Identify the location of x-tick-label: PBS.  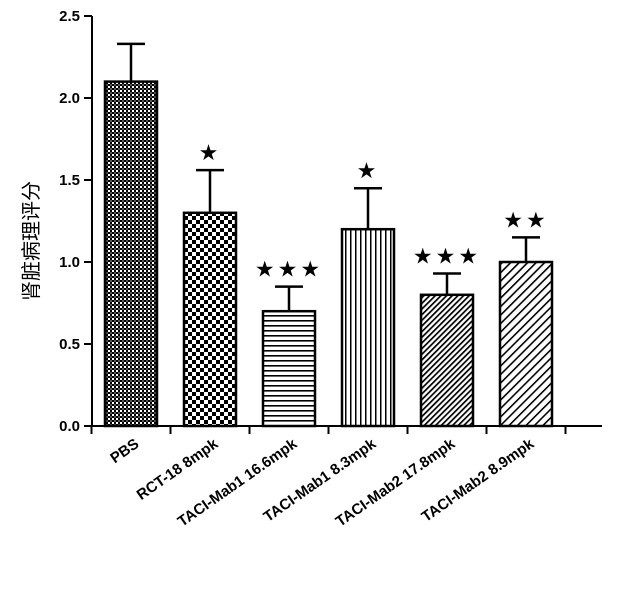
(124, 451).